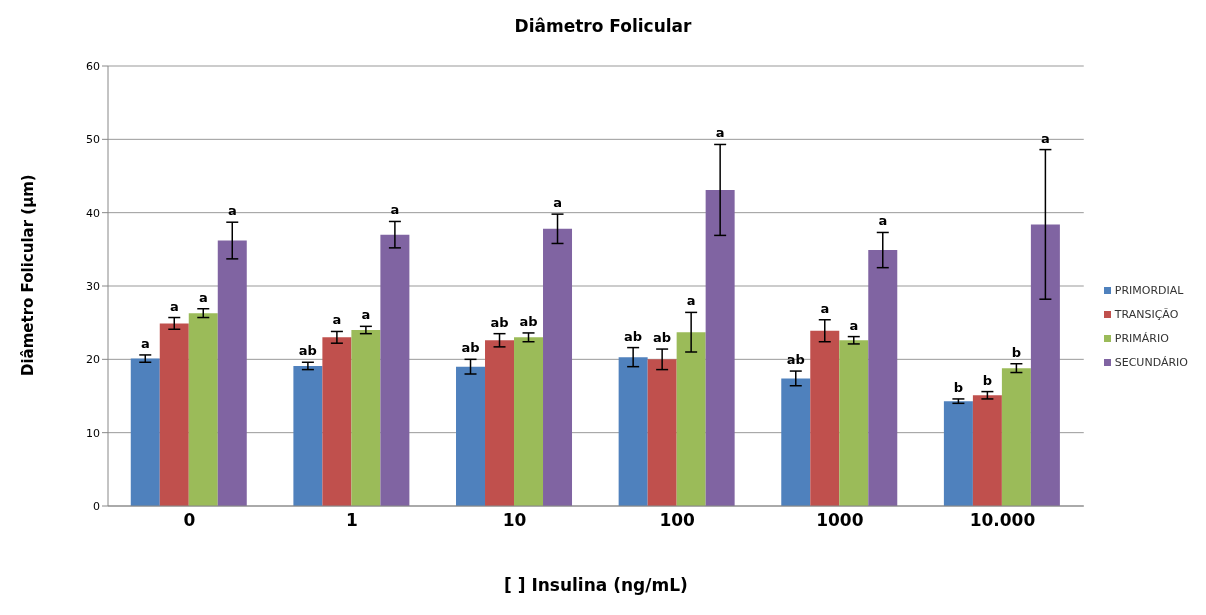 This screenshot has width=1206, height=615. What do you see at coordinates (603, 26) in the screenshot?
I see `chart-title: Diâmetro Folicular` at bounding box center [603, 26].